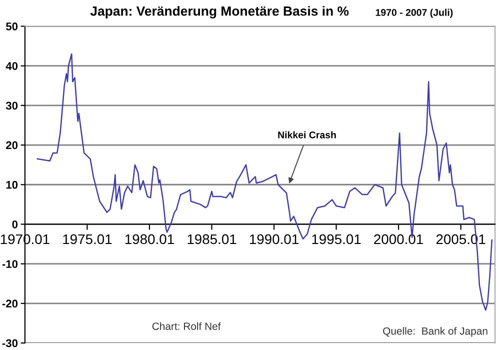 The image size is (499, 350). I want to click on x-tick-label: 1980.01, so click(149, 239).